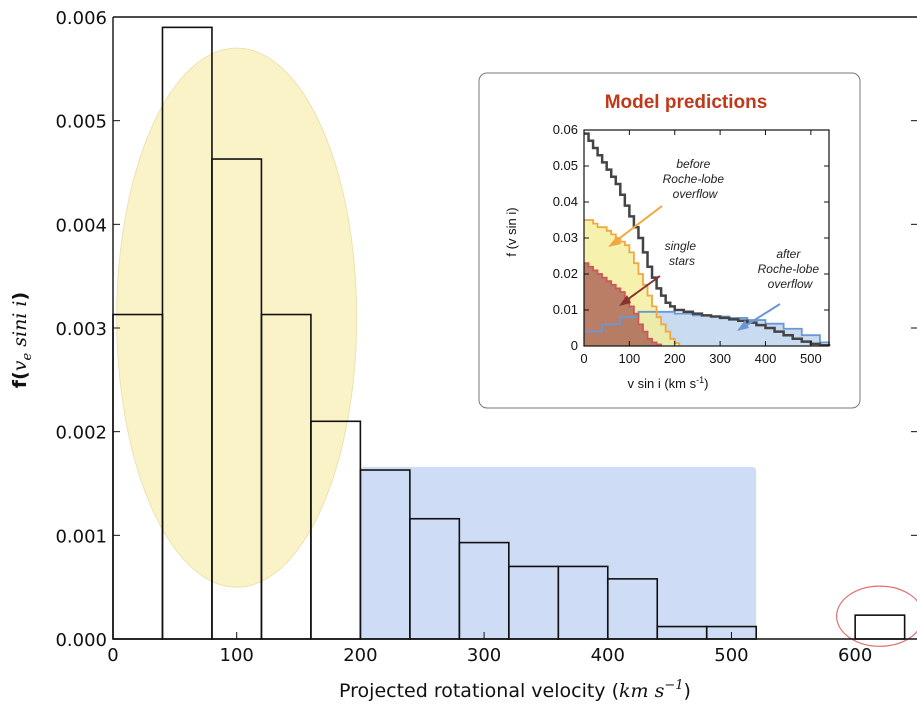 Image resolution: width=917 pixels, height=704 pixels. I want to click on histogram-bar, so click(880, 627).